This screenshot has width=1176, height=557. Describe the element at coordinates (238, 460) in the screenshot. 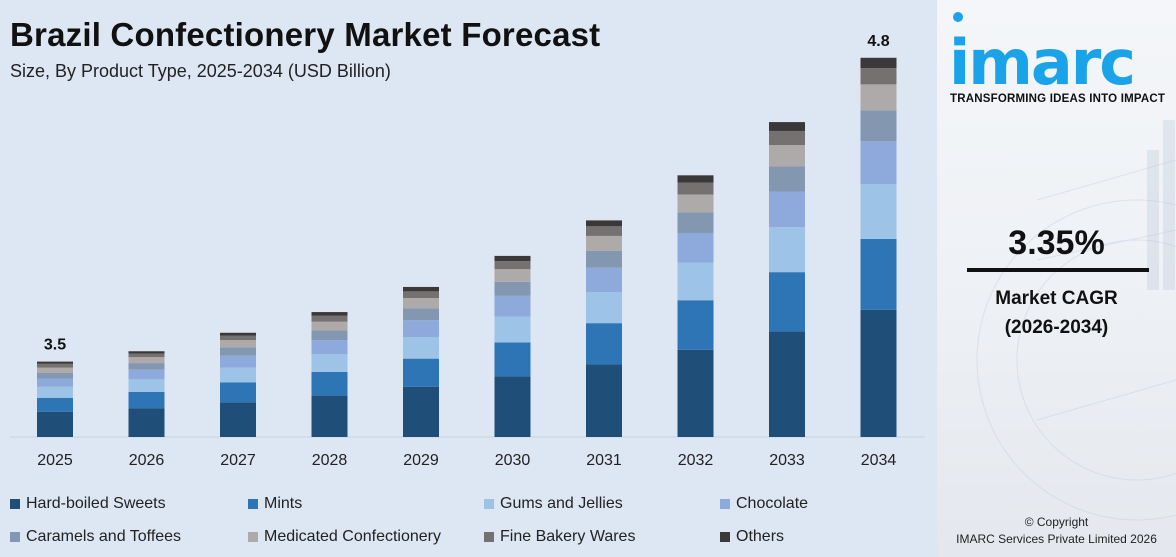

I see `x-tick-label: 2027` at that location.